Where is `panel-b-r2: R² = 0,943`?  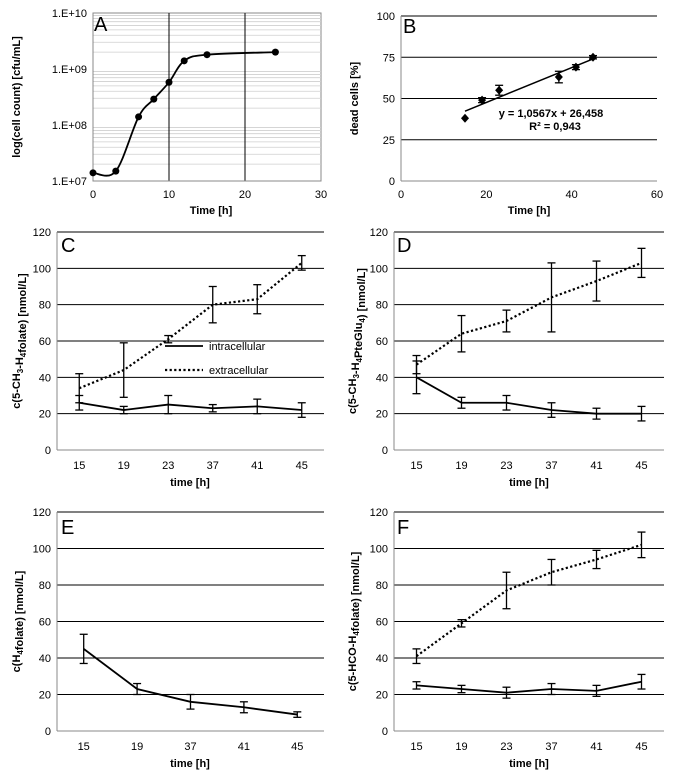 panel-b-r2: R² = 0,943 is located at coordinates (555, 127).